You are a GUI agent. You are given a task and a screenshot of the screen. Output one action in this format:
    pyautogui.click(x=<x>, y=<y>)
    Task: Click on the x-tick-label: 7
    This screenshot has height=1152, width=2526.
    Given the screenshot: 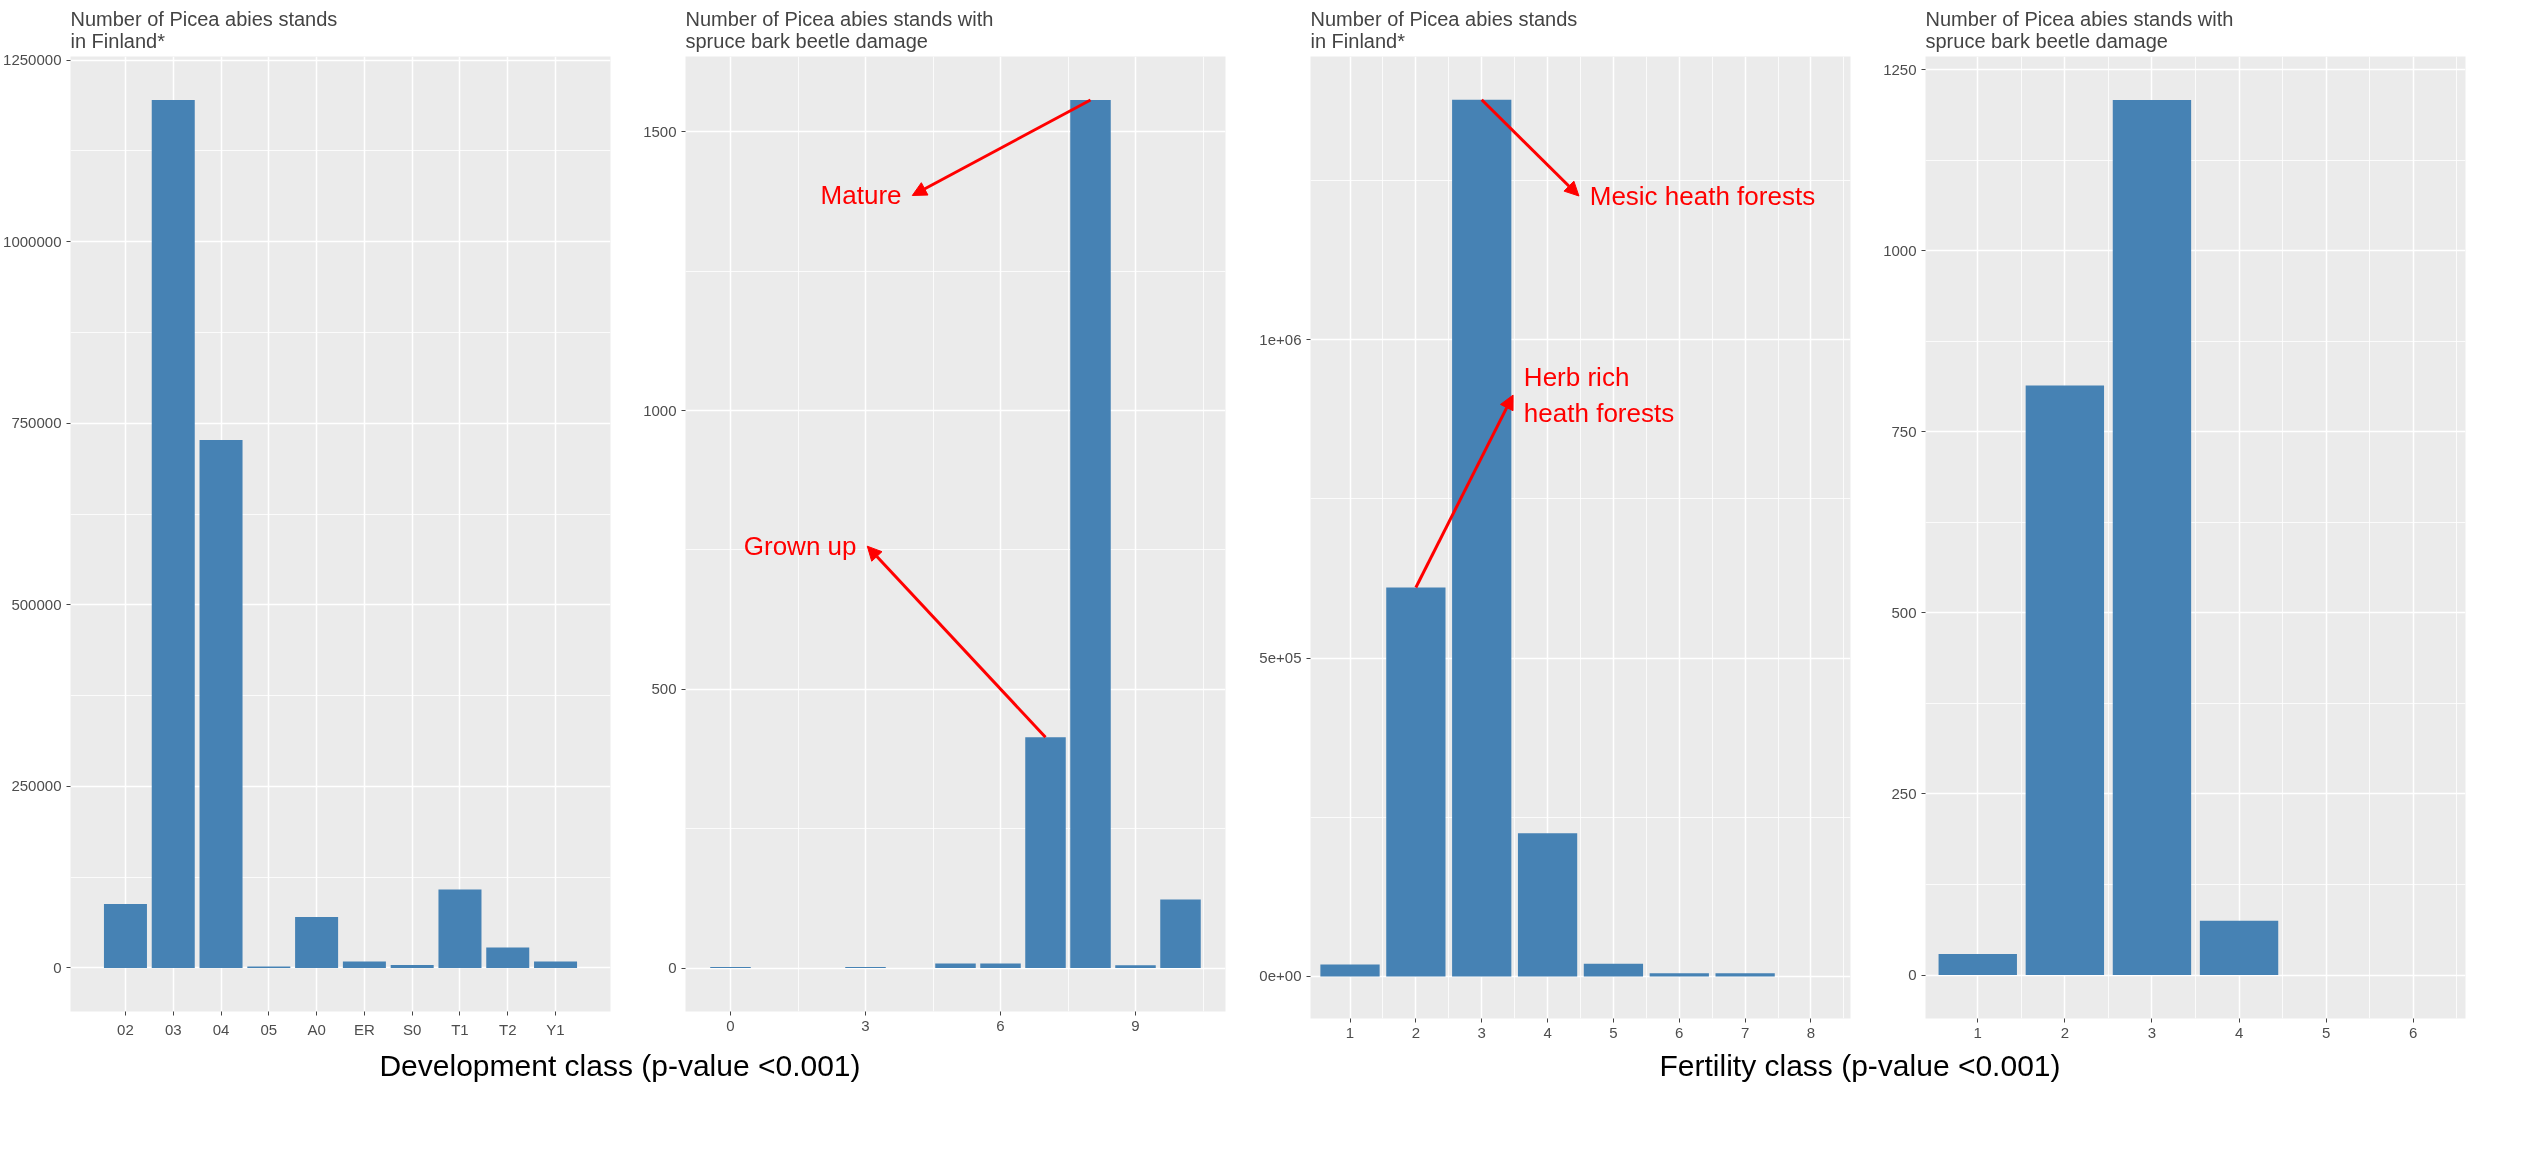 What is the action you would take?
    pyautogui.click(x=1745, y=1032)
    